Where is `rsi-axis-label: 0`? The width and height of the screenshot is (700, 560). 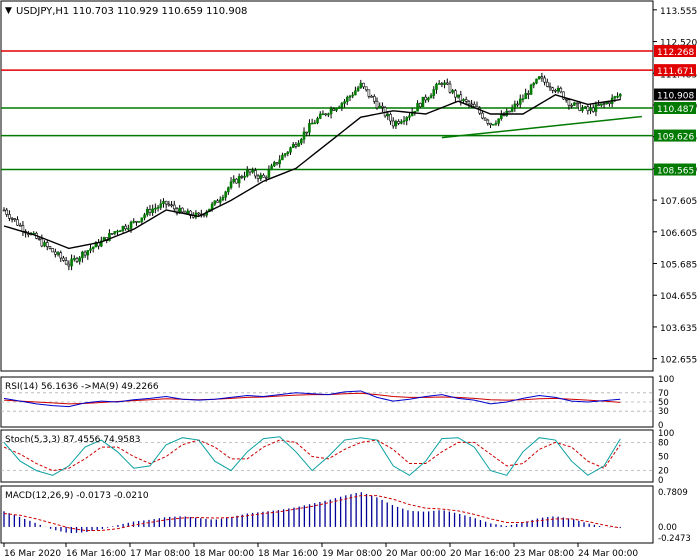
rsi-axis-label: 0 is located at coordinates (660, 426).